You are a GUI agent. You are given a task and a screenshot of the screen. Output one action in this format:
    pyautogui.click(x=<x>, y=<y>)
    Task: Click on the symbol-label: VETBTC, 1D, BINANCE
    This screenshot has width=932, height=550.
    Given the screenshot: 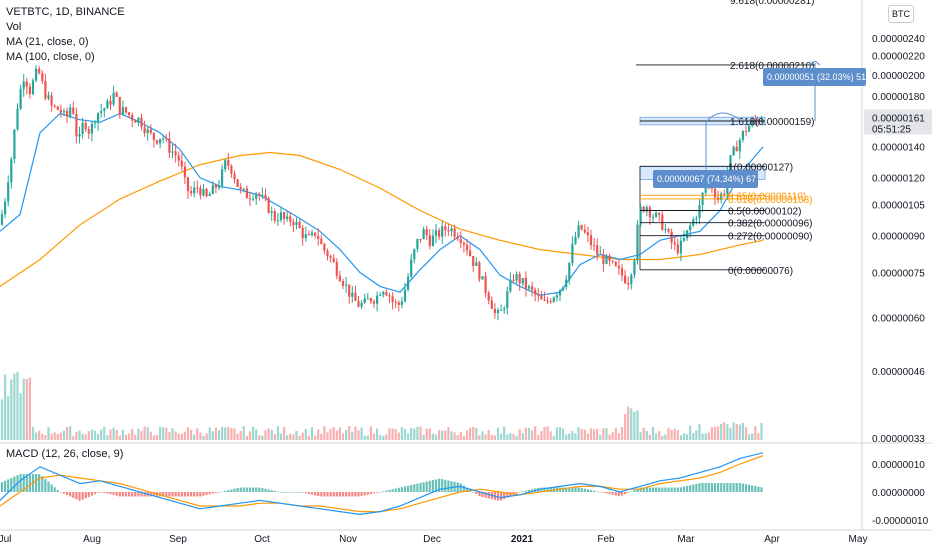 What is the action you would take?
    pyautogui.click(x=65, y=12)
    